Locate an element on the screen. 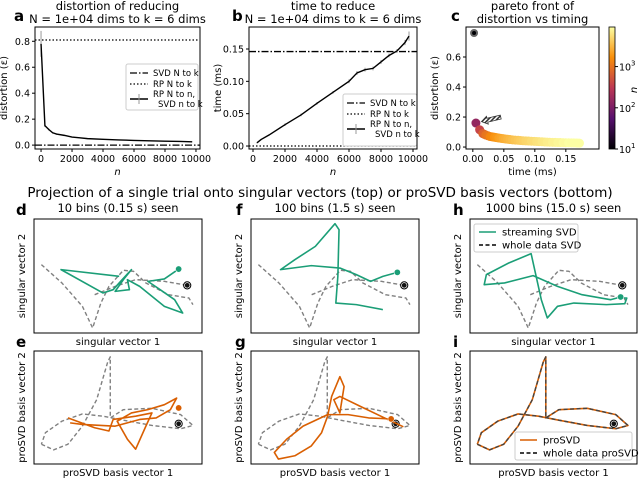 Image resolution: width=640 pixels, height=478 pixels. trajectory-prosvd is located at coordinates (338, 417).